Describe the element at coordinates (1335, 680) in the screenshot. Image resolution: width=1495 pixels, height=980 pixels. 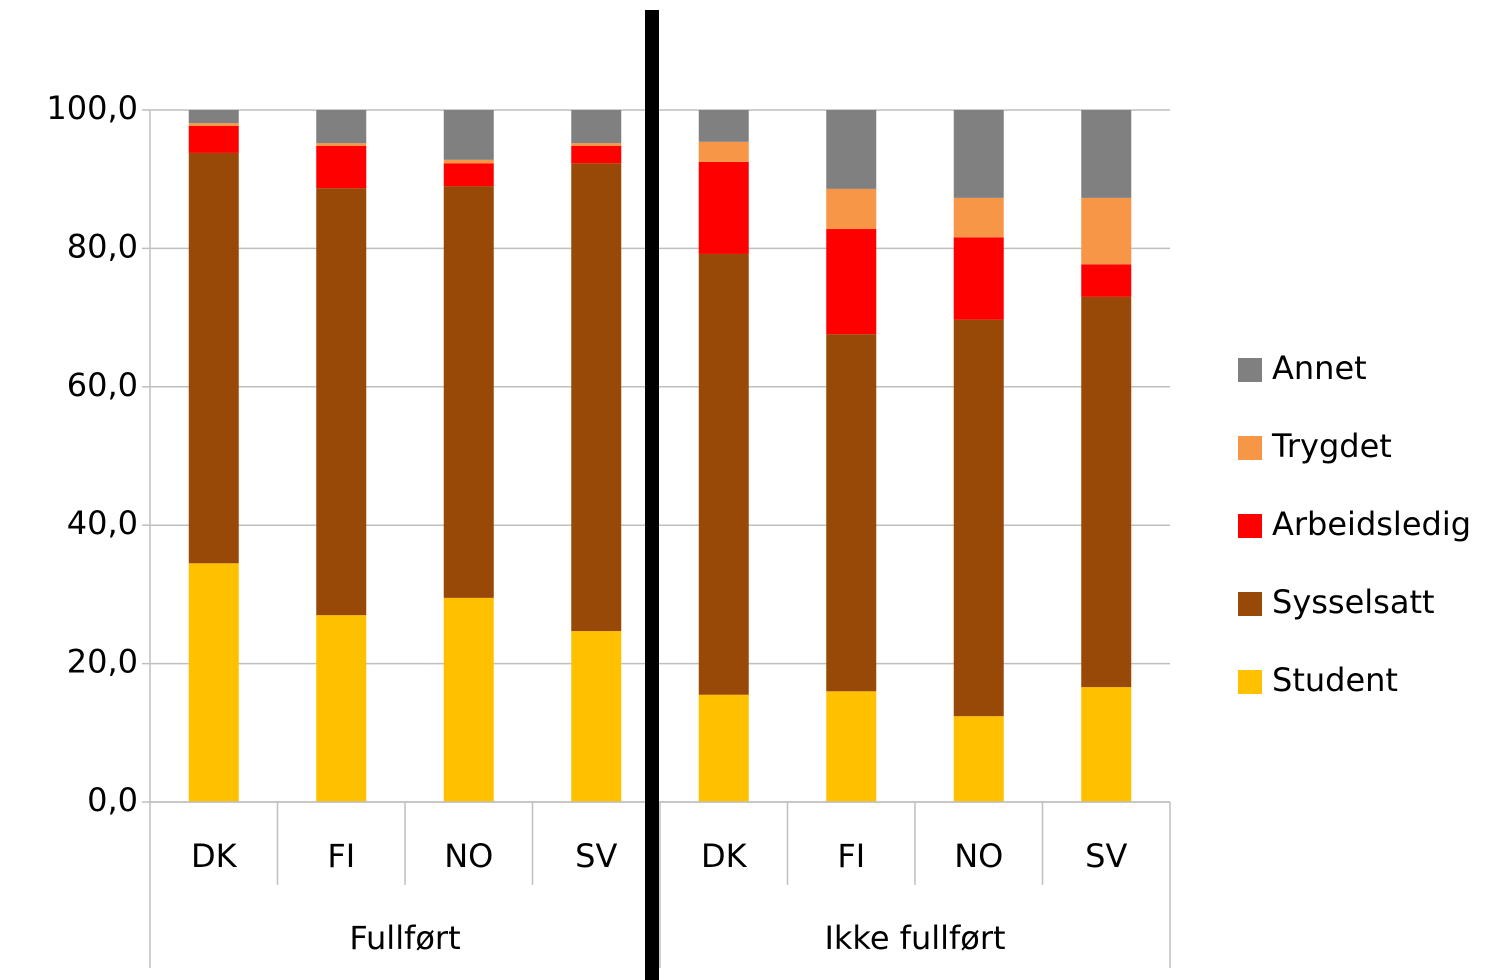
I see `legend-label: Student` at that location.